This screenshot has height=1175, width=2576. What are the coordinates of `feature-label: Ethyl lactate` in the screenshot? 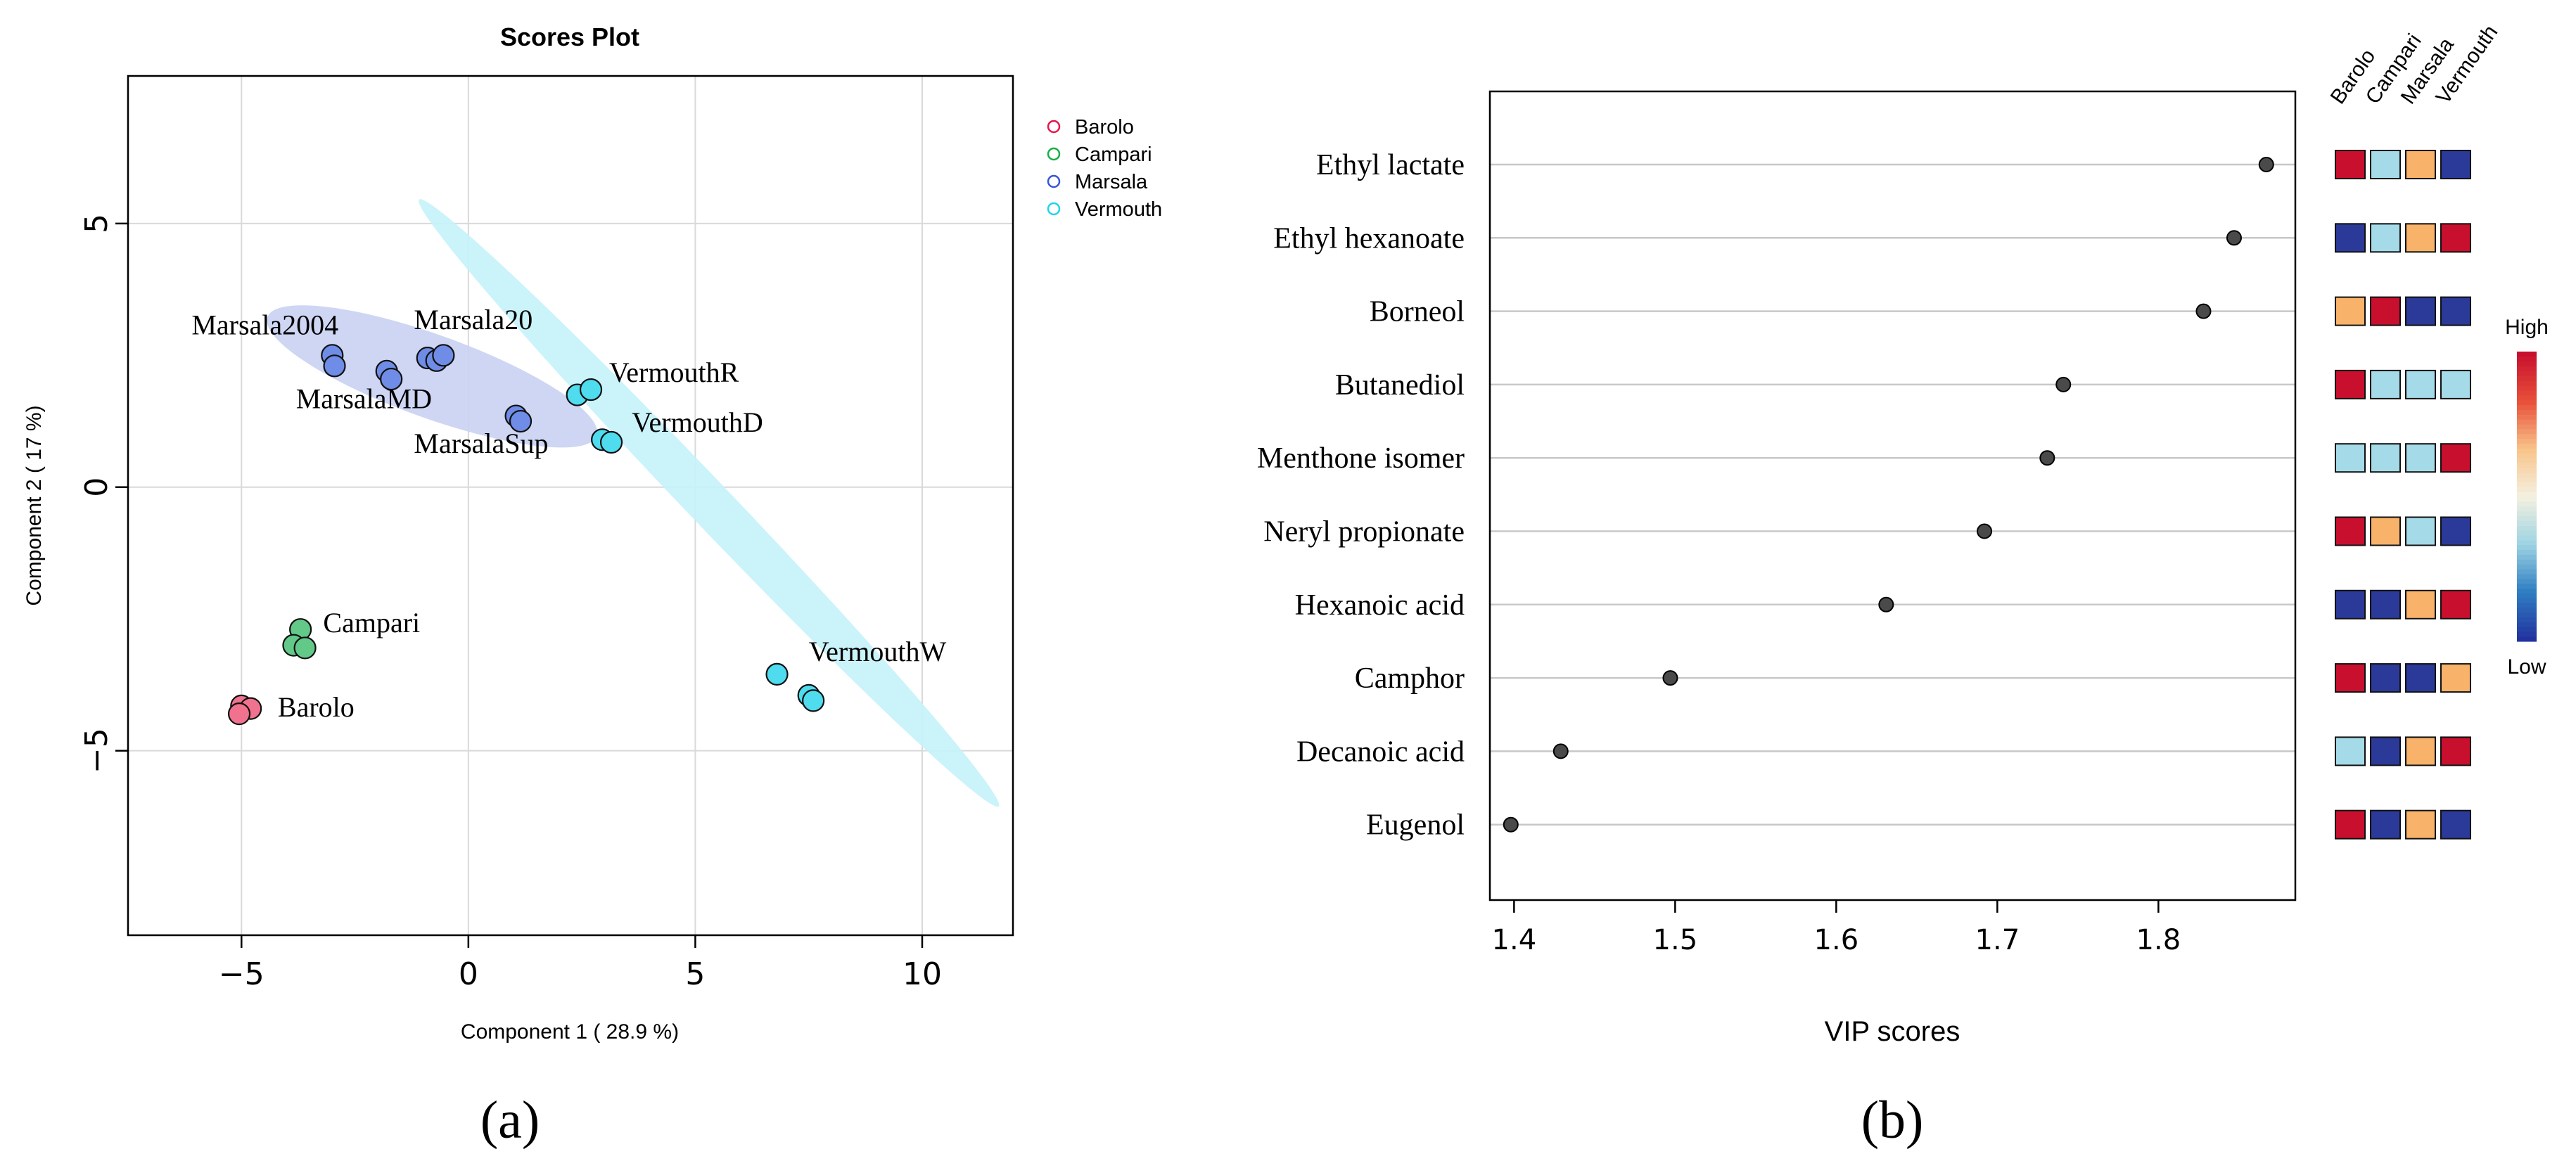 It's located at (1390, 165).